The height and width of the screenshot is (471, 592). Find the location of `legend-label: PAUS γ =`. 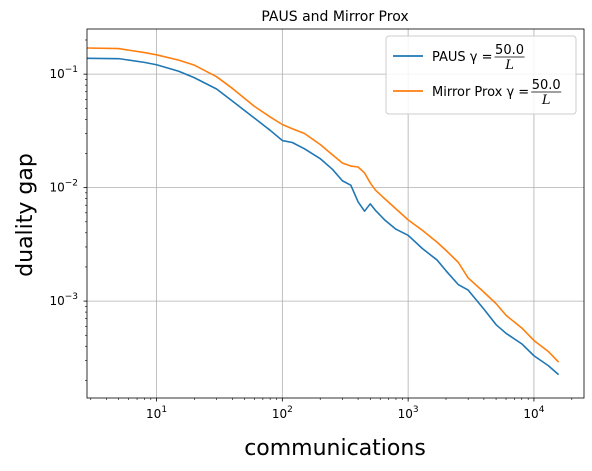

legend-label: PAUS γ = is located at coordinates (462, 57).